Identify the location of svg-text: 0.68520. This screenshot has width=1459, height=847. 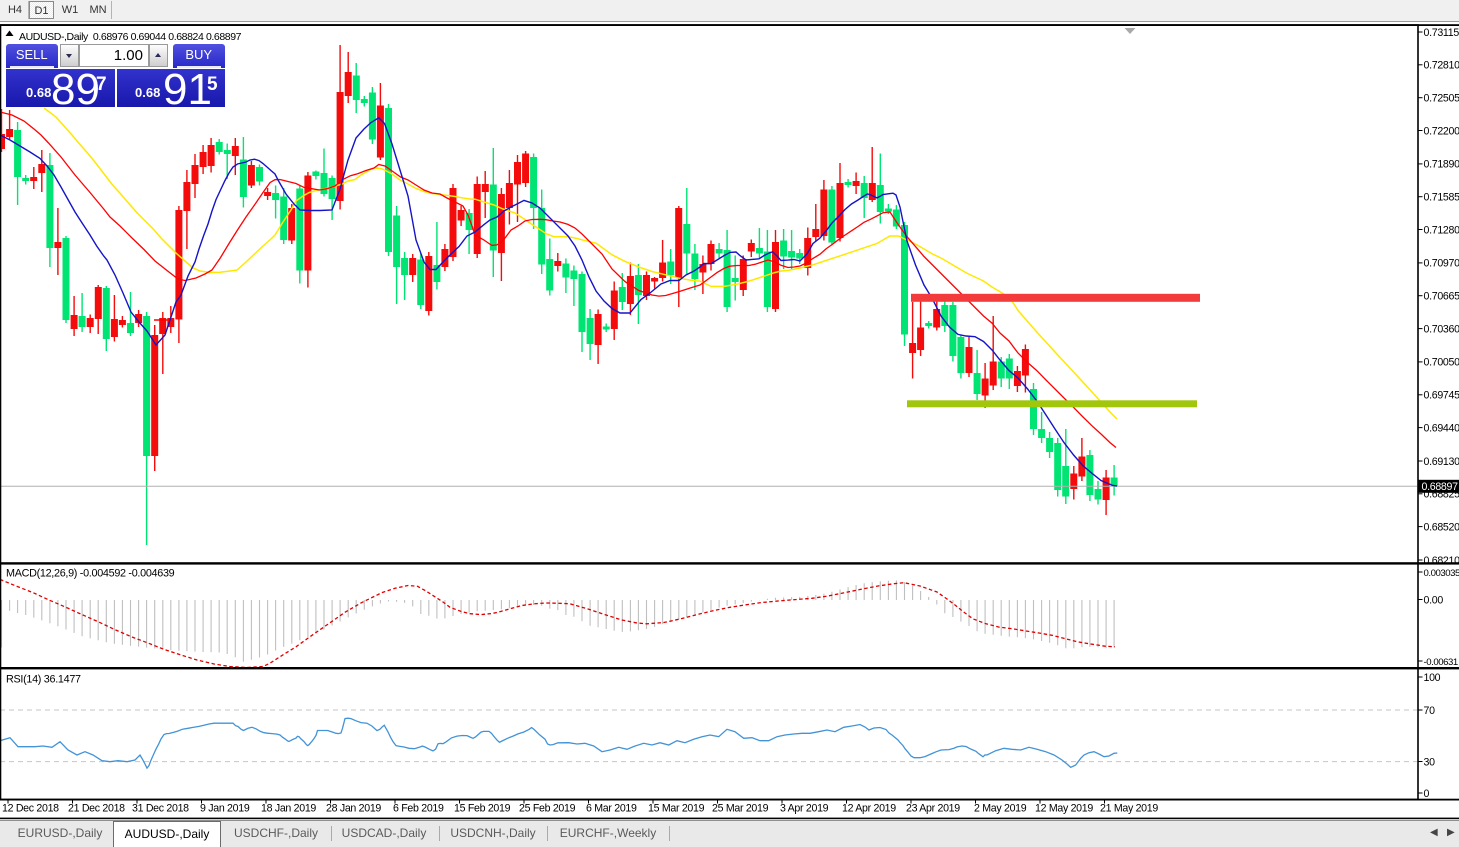
(1441, 527).